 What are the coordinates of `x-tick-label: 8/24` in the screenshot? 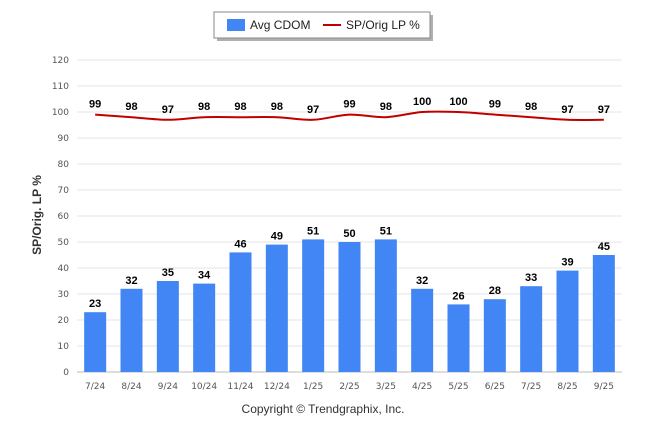 It's located at (131, 387).